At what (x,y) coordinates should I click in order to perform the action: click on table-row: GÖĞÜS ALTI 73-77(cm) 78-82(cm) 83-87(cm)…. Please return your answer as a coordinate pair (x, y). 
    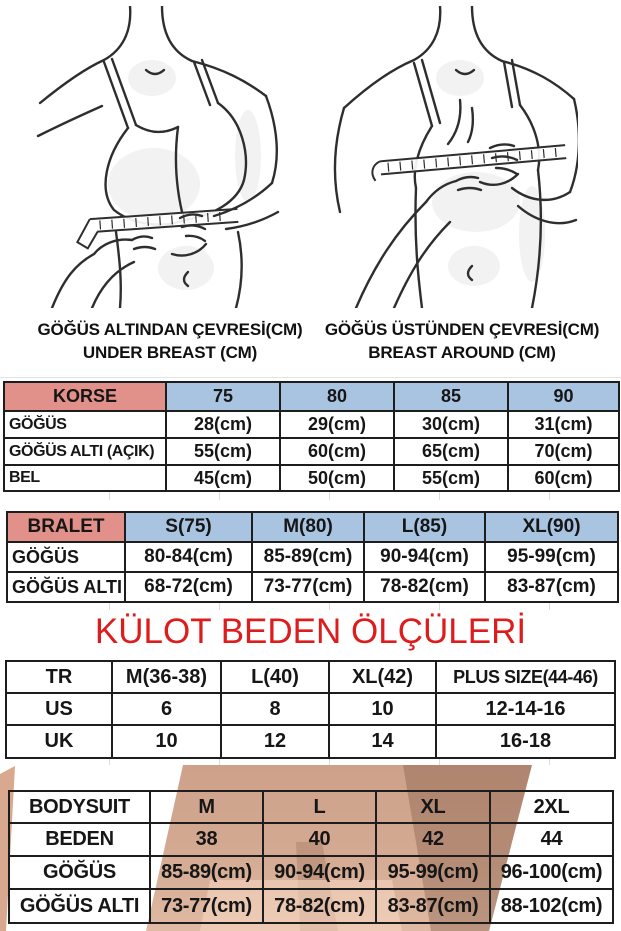
    Looking at the image, I should click on (311, 906).